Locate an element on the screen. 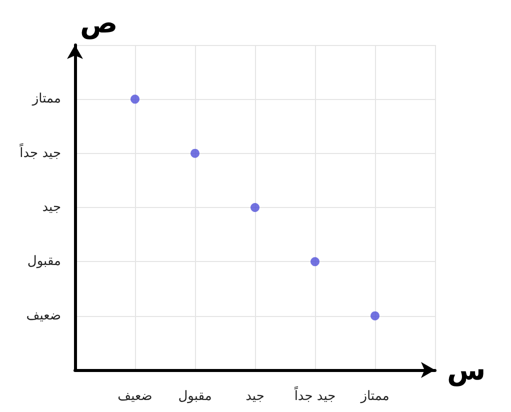 The height and width of the screenshot is (412, 511). x-tick-label: مقبول is located at coordinates (195, 396).